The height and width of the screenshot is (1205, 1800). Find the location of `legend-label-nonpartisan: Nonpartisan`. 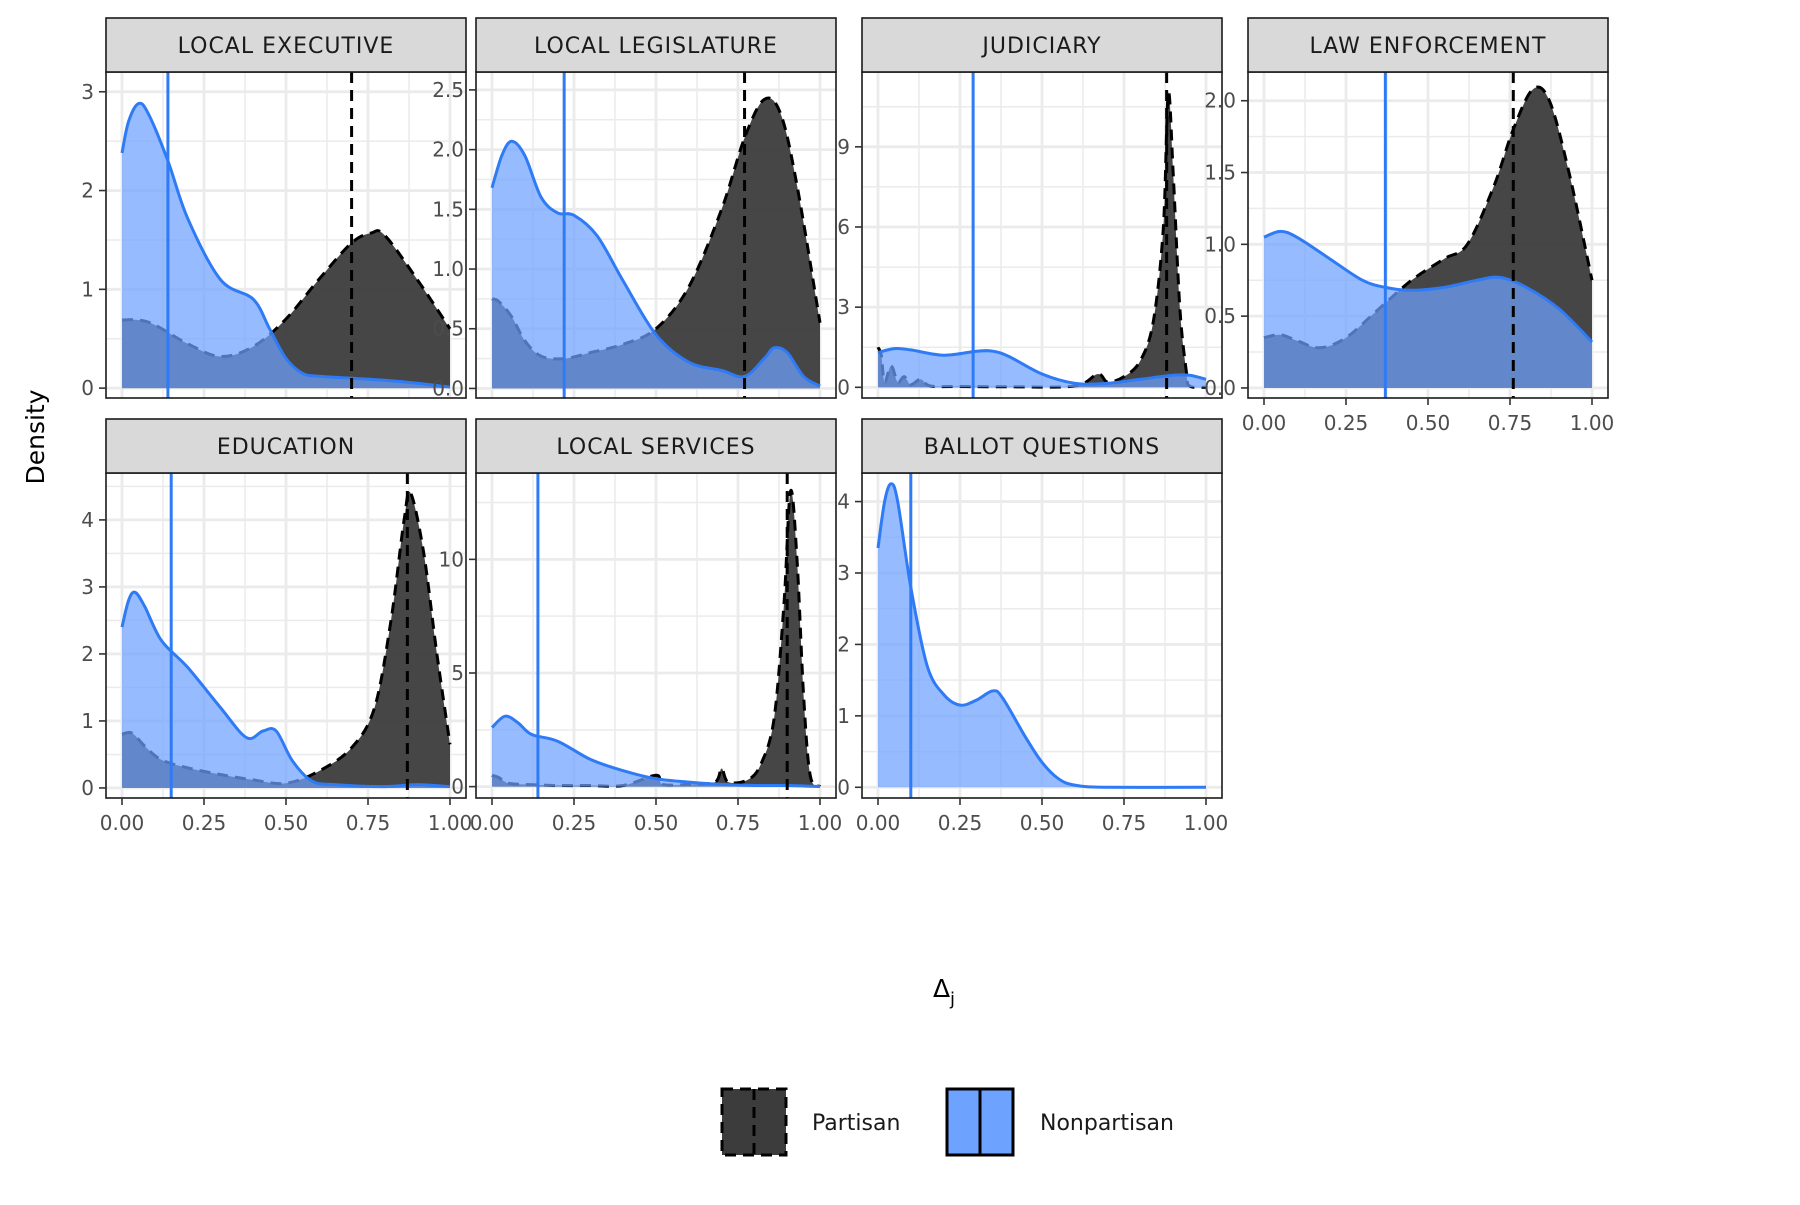

legend-label-nonpartisan: Nonpartisan is located at coordinates (1107, 1123).